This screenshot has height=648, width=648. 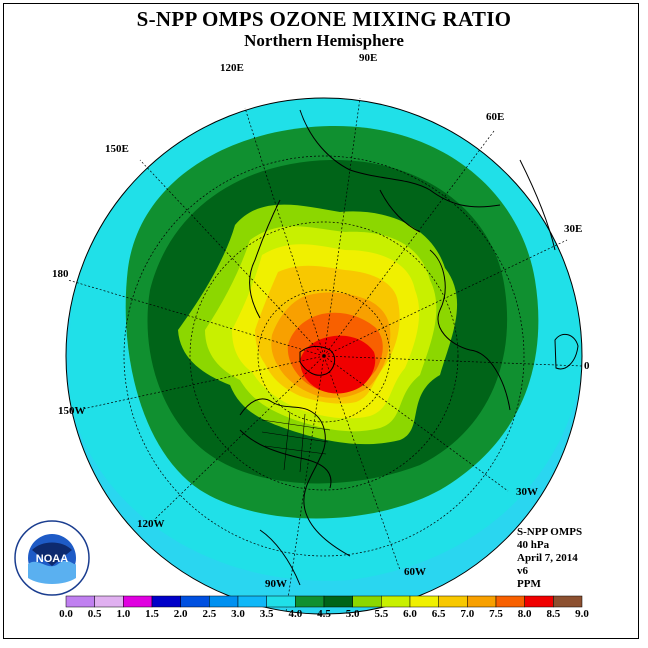 I want to click on colorbar-tick-label: 6.5, so click(x=438, y=614).